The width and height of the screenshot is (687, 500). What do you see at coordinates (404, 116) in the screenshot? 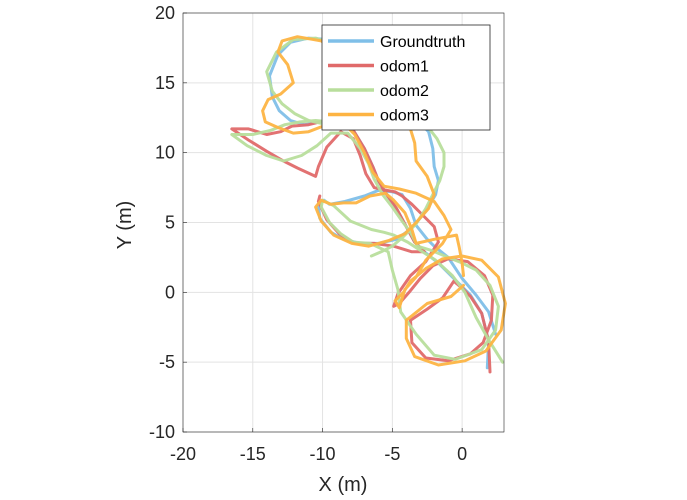
I see `legend-label-odom3: odom3` at bounding box center [404, 116].